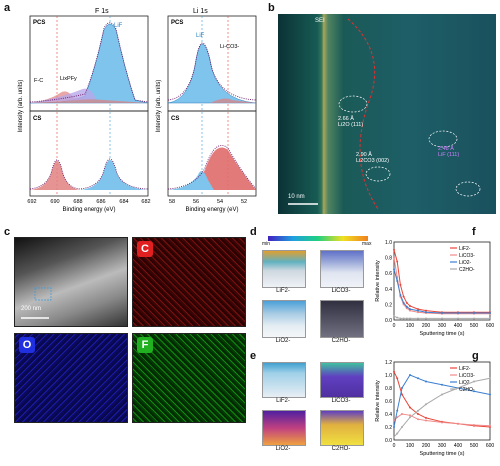  What do you see at coordinates (458, 326) in the screenshot?
I see `x-tick-label: 400` at bounding box center [458, 326].